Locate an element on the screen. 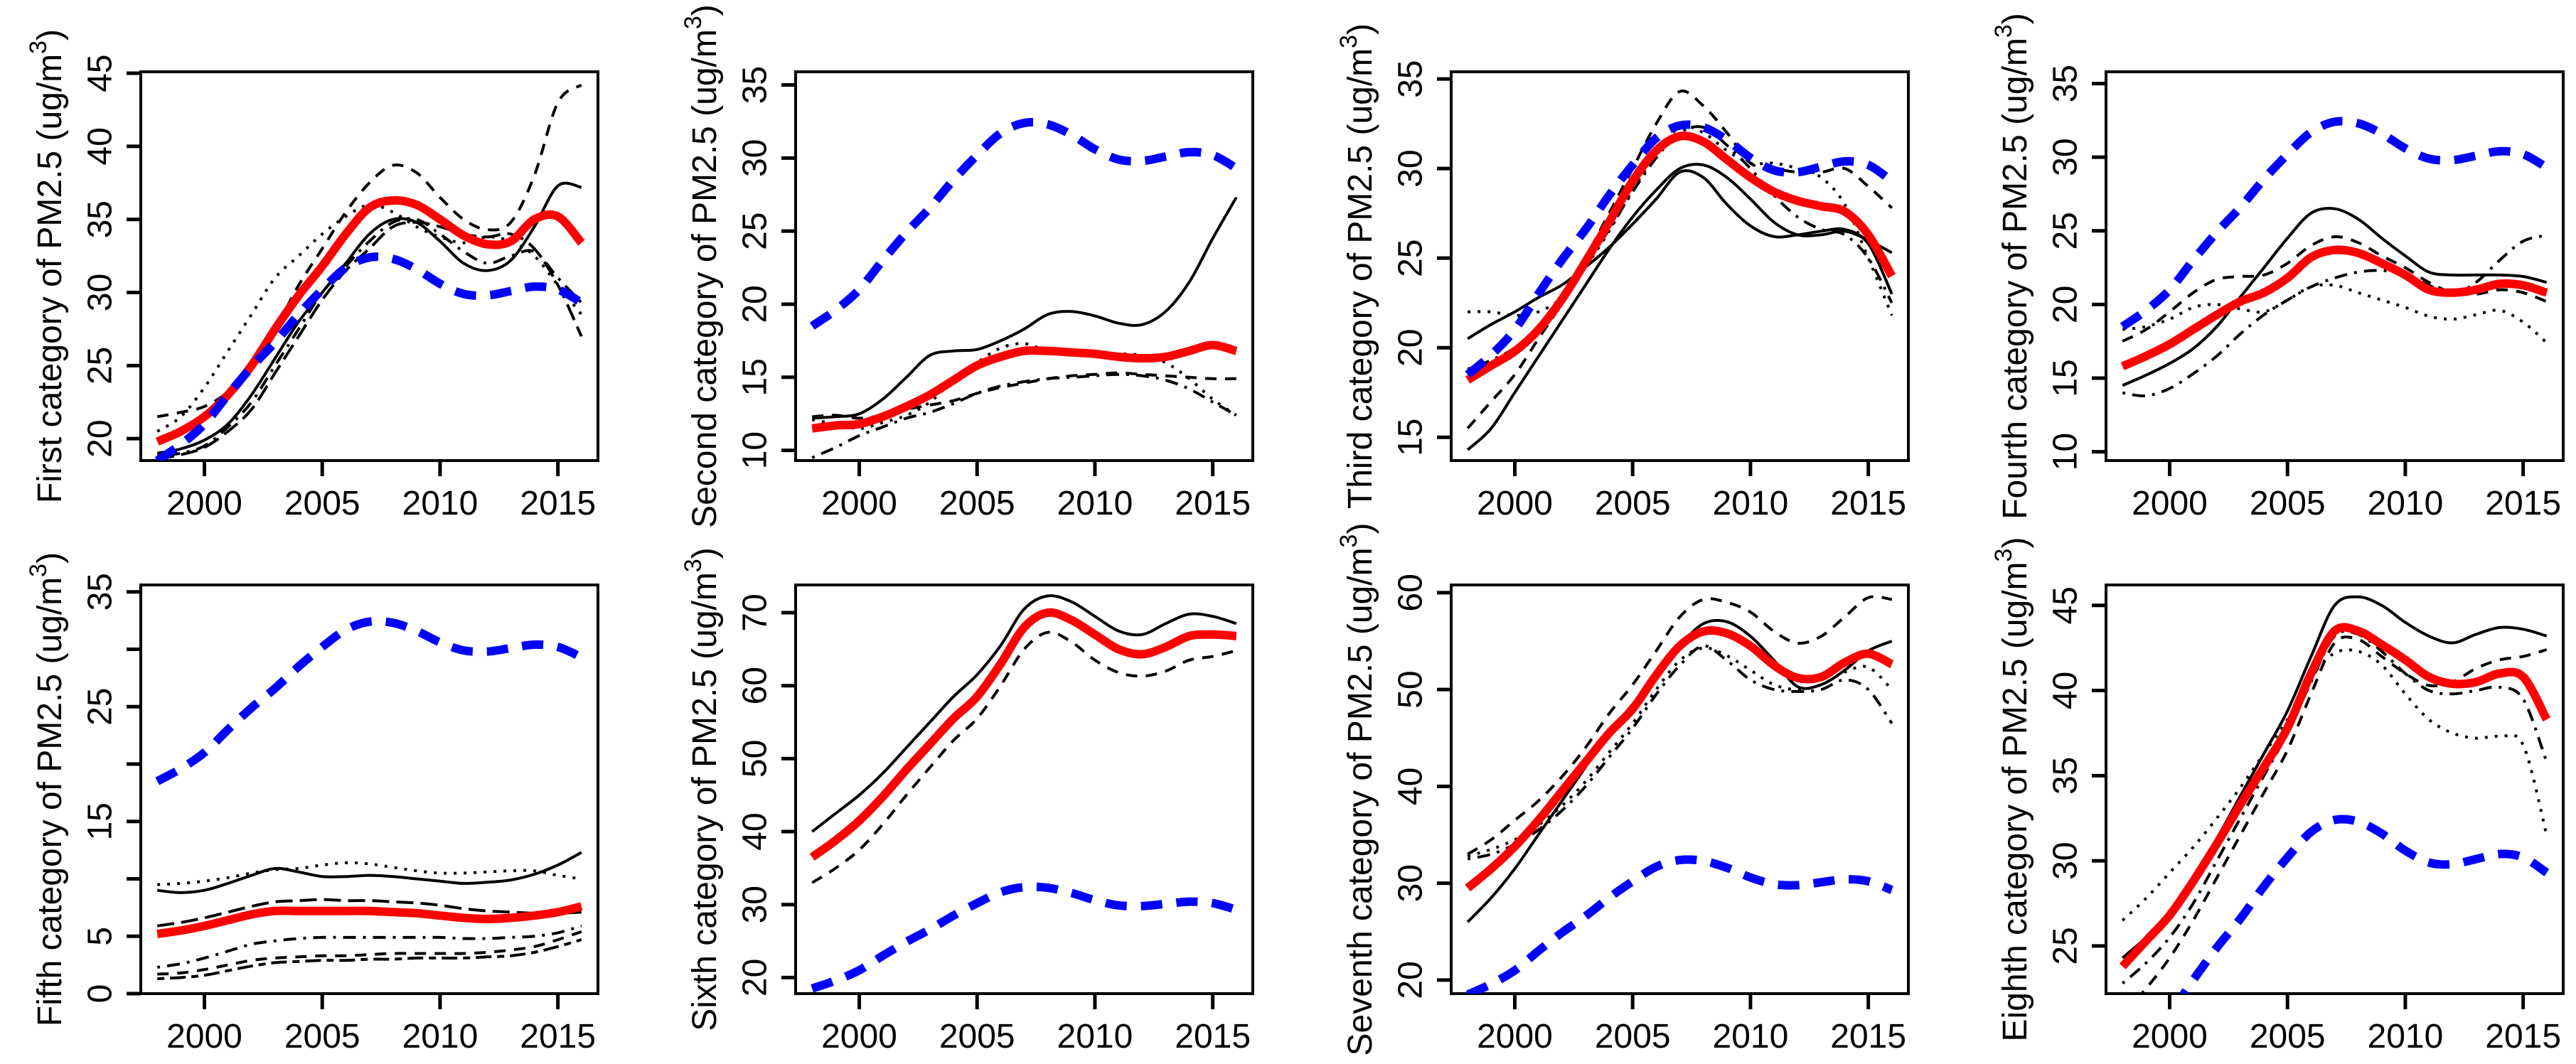 The height and width of the screenshot is (1064, 2576). y-axis-title: Fifth category of PM2.5 (ug/m3) is located at coordinates (47, 789).